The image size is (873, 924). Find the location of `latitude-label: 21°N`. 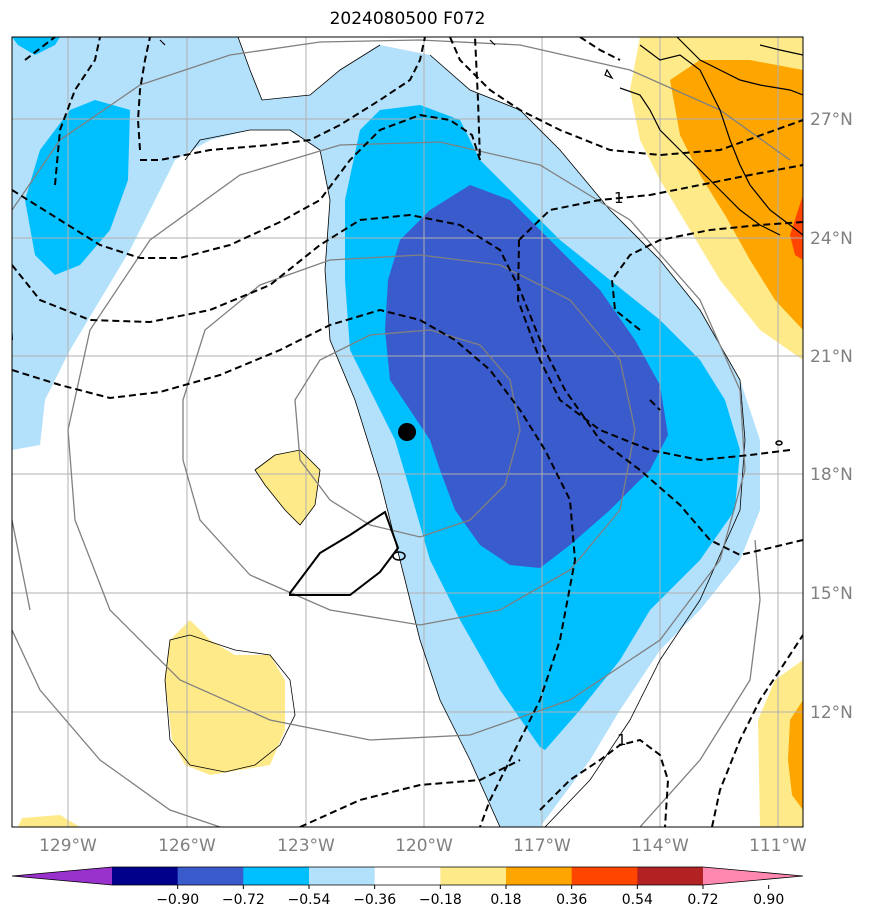

latitude-label: 21°N is located at coordinates (831, 357).